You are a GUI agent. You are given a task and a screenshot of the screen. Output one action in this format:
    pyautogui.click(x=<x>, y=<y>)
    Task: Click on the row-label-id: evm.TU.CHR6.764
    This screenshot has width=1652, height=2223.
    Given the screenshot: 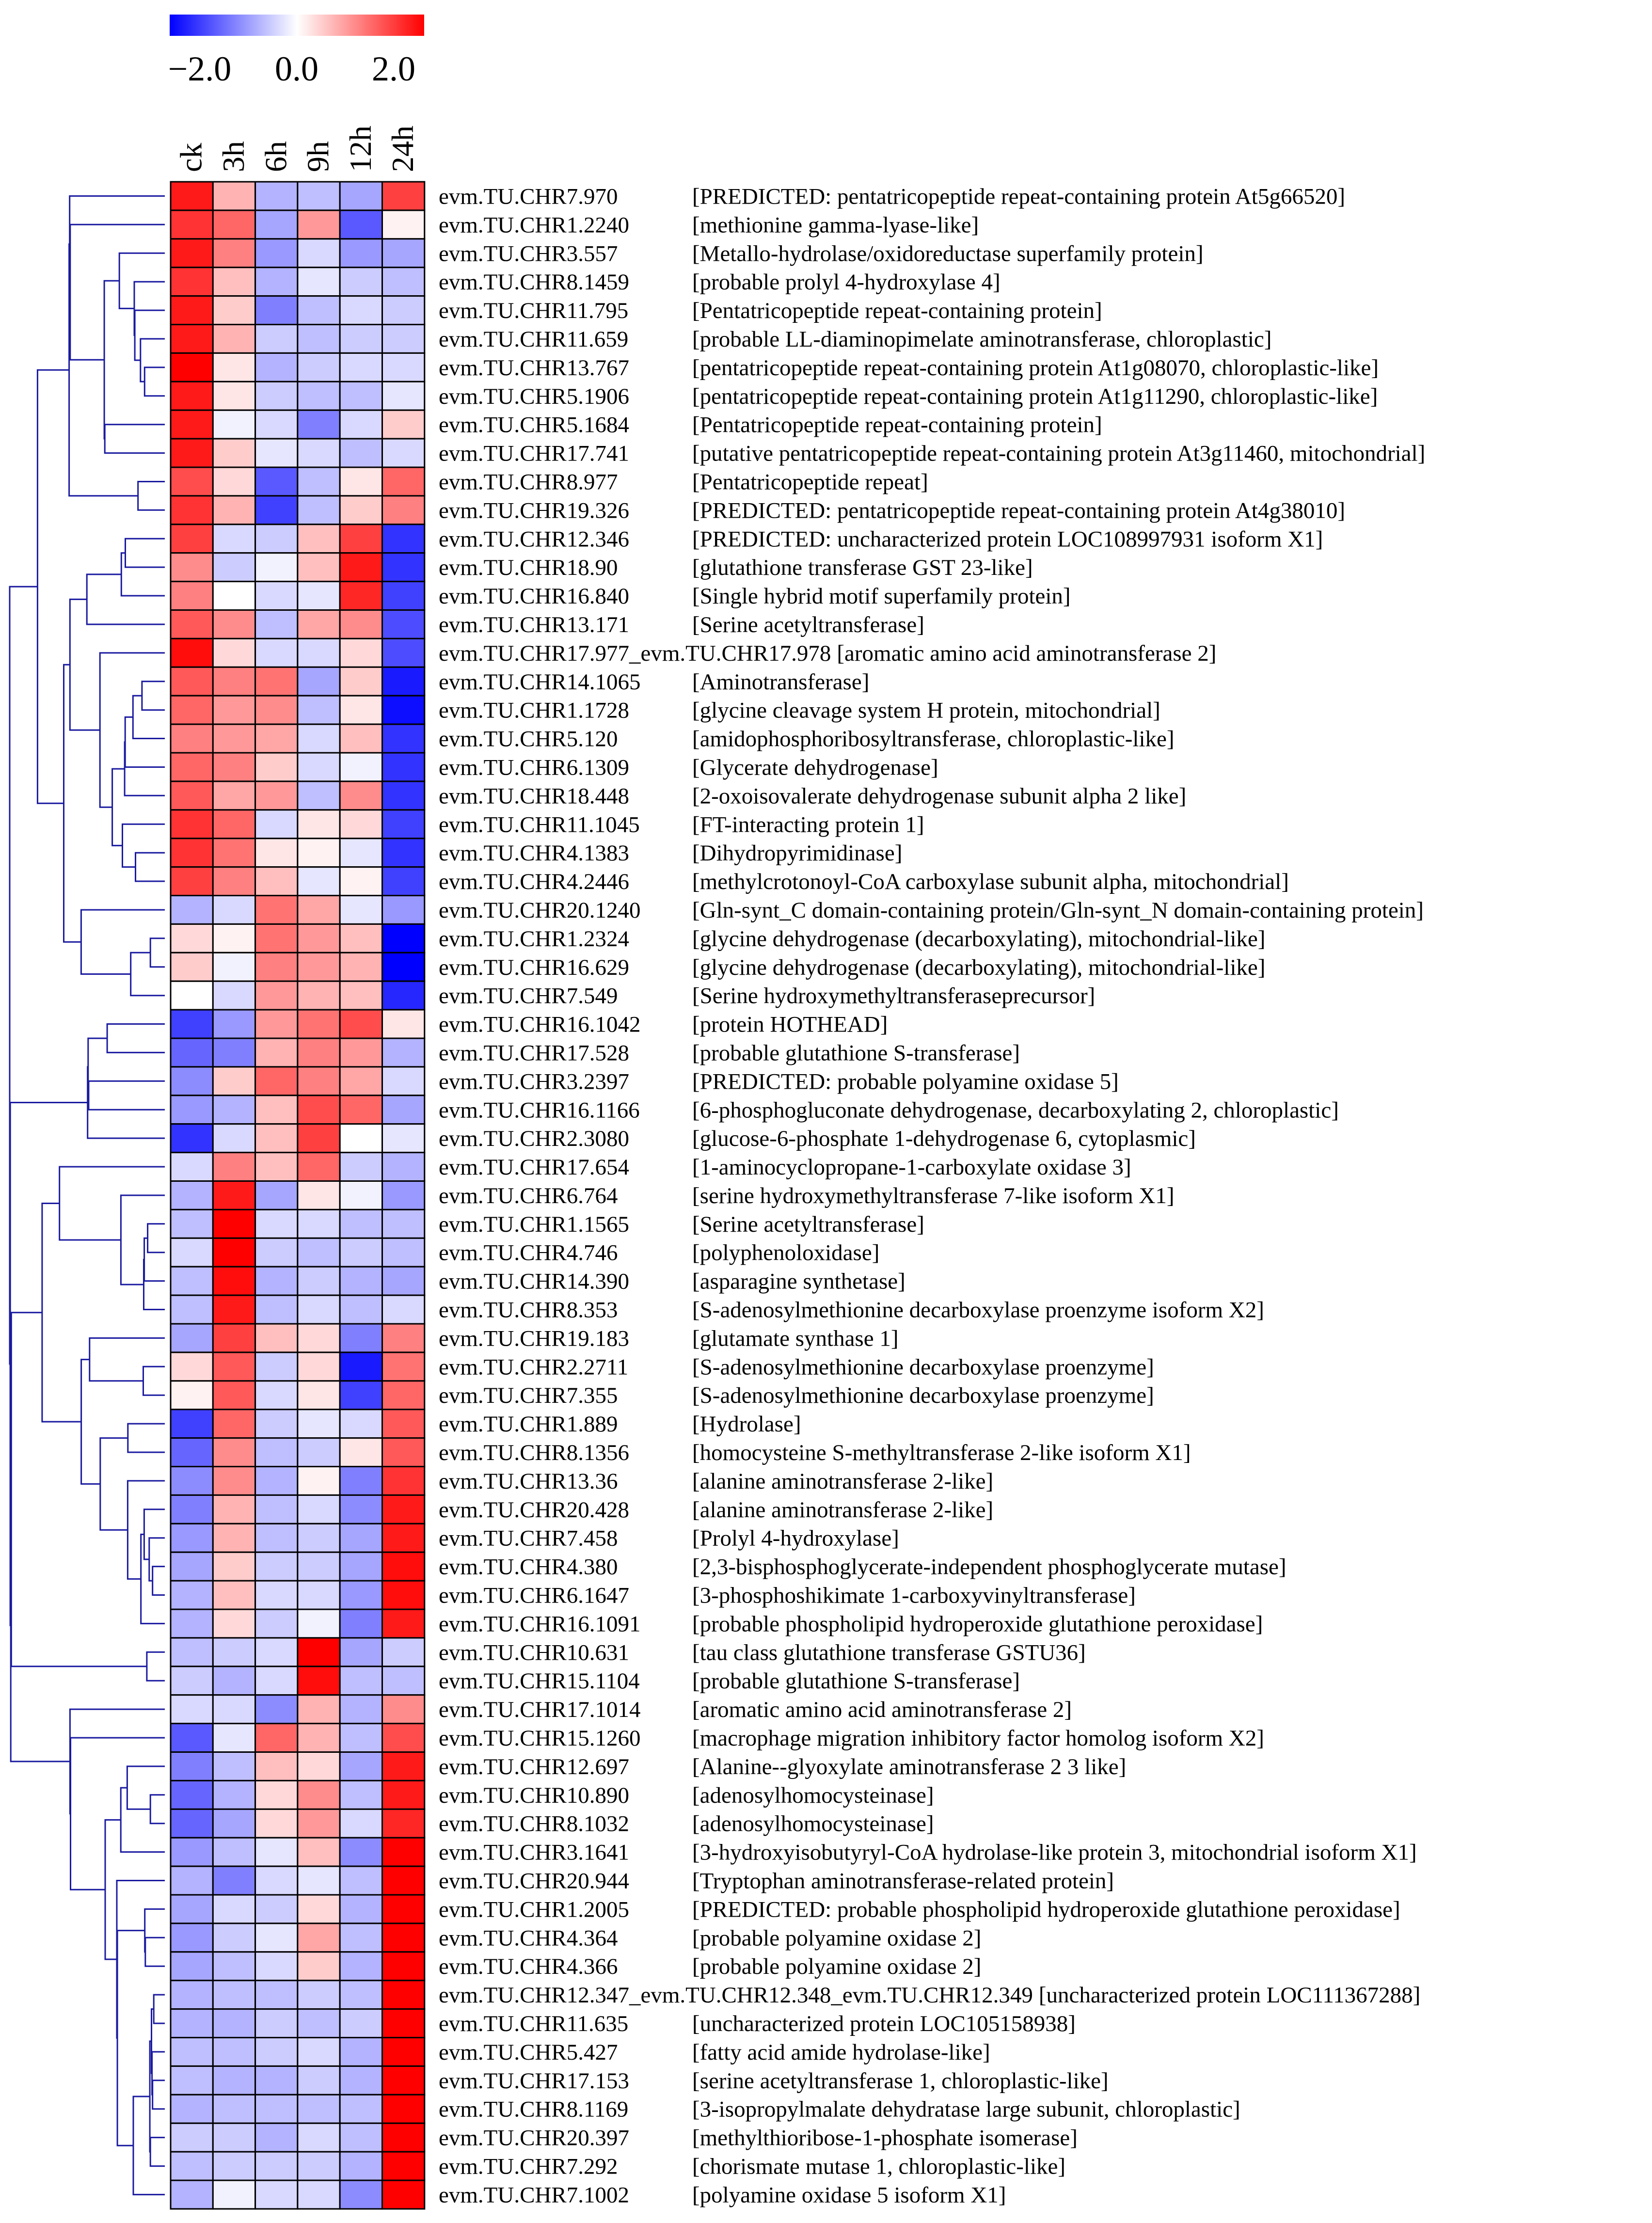 What is the action you would take?
    pyautogui.click(x=529, y=1196)
    